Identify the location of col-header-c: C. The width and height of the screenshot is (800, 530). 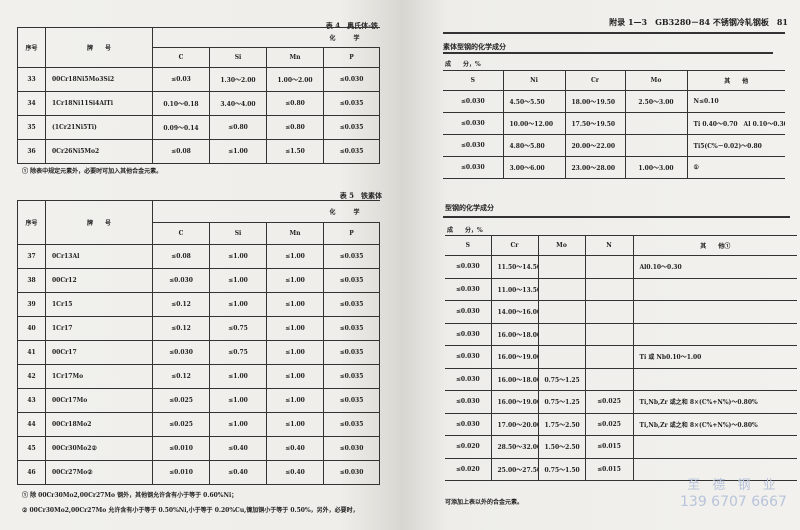
(181, 233).